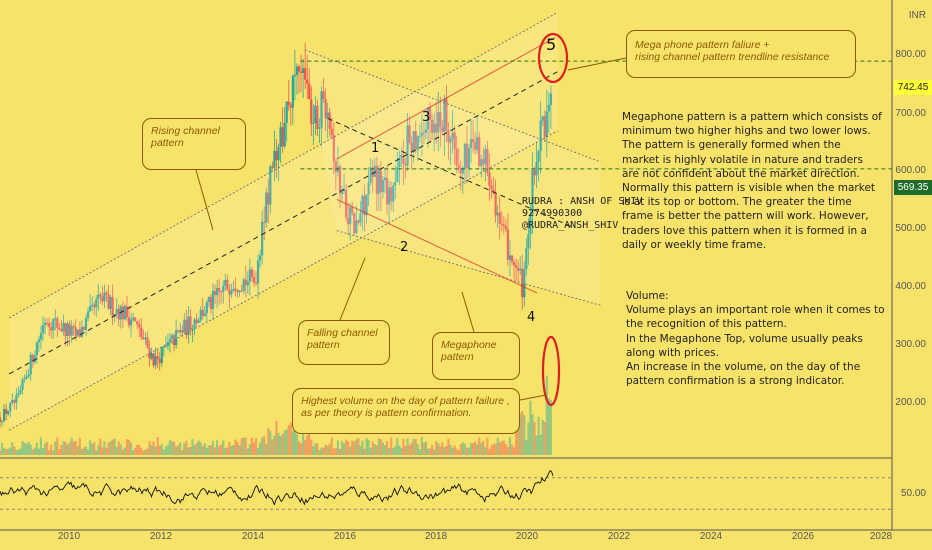  I want to click on volume-callout-pointer, so click(533, 397).